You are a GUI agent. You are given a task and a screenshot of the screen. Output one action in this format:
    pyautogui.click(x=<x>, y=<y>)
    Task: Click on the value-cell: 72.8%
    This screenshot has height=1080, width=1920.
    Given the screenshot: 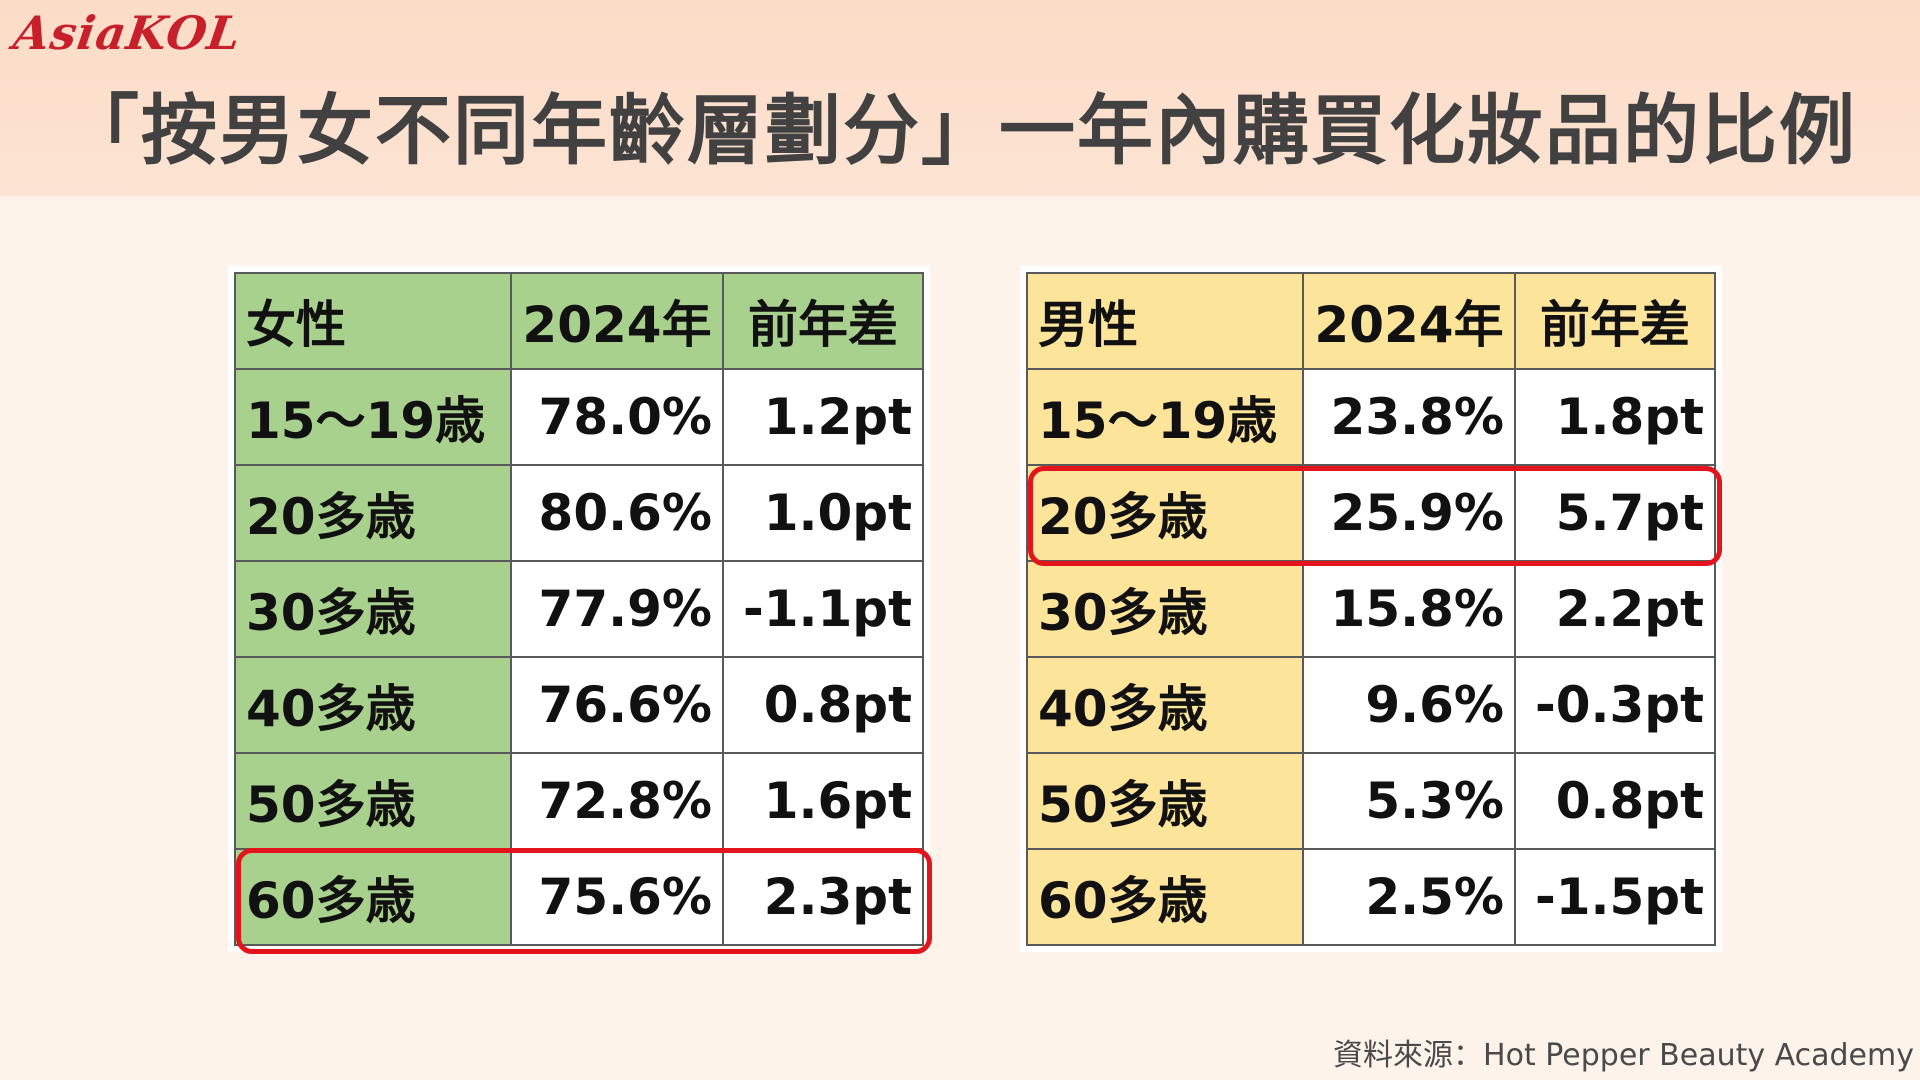 What is the action you would take?
    pyautogui.click(x=617, y=801)
    